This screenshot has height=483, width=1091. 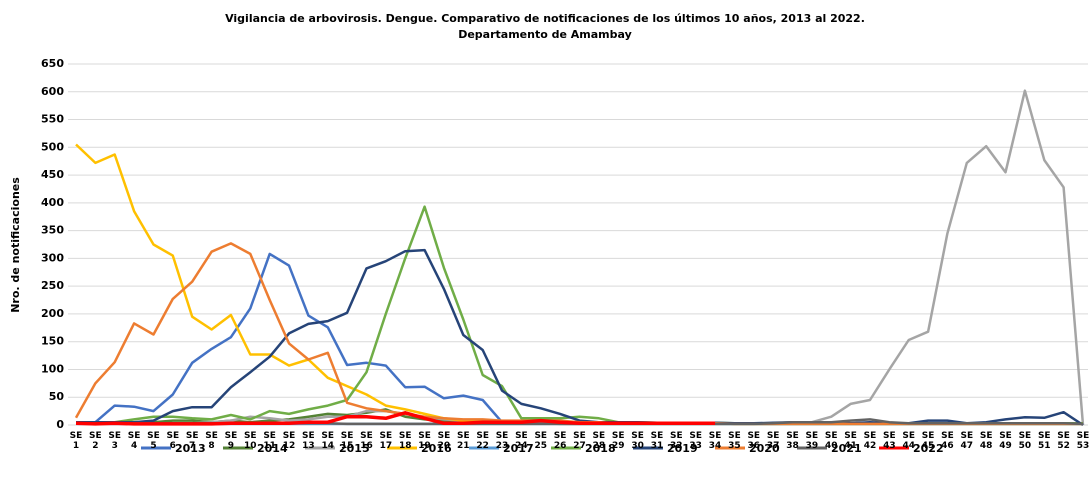 I want to click on x-tick-label: SE 29, so click(x=618, y=441).